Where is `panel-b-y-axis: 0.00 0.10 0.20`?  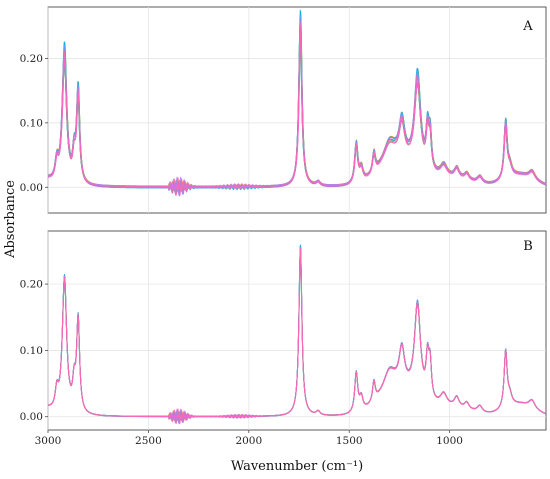
panel-b-y-axis: 0.00 0.10 0.20 is located at coordinates (34, 351).